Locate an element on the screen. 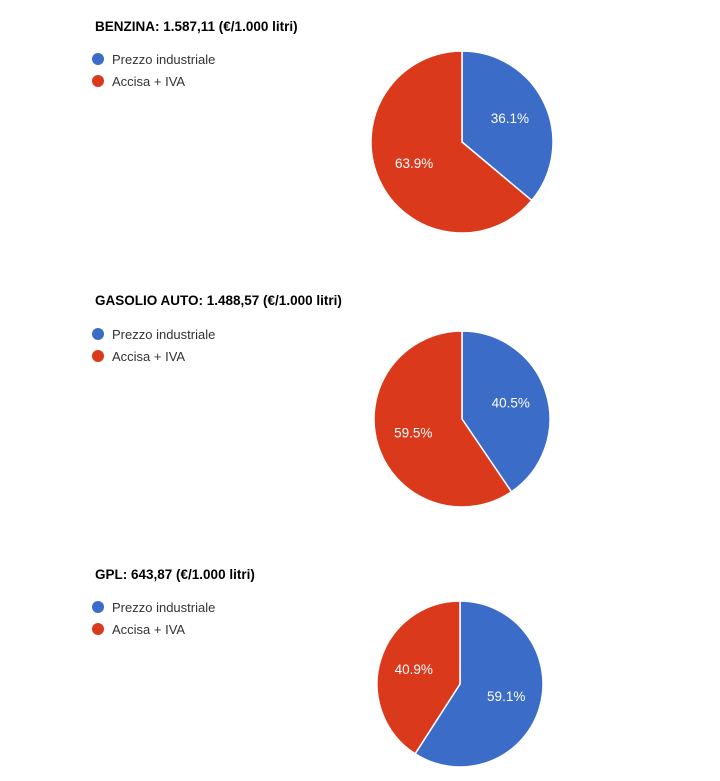 Image resolution: width=720 pixels, height=781 pixels. chart-title: GASOLIO AUTO: 1.488,57 (€/1.000 litri) is located at coordinates (218, 300).